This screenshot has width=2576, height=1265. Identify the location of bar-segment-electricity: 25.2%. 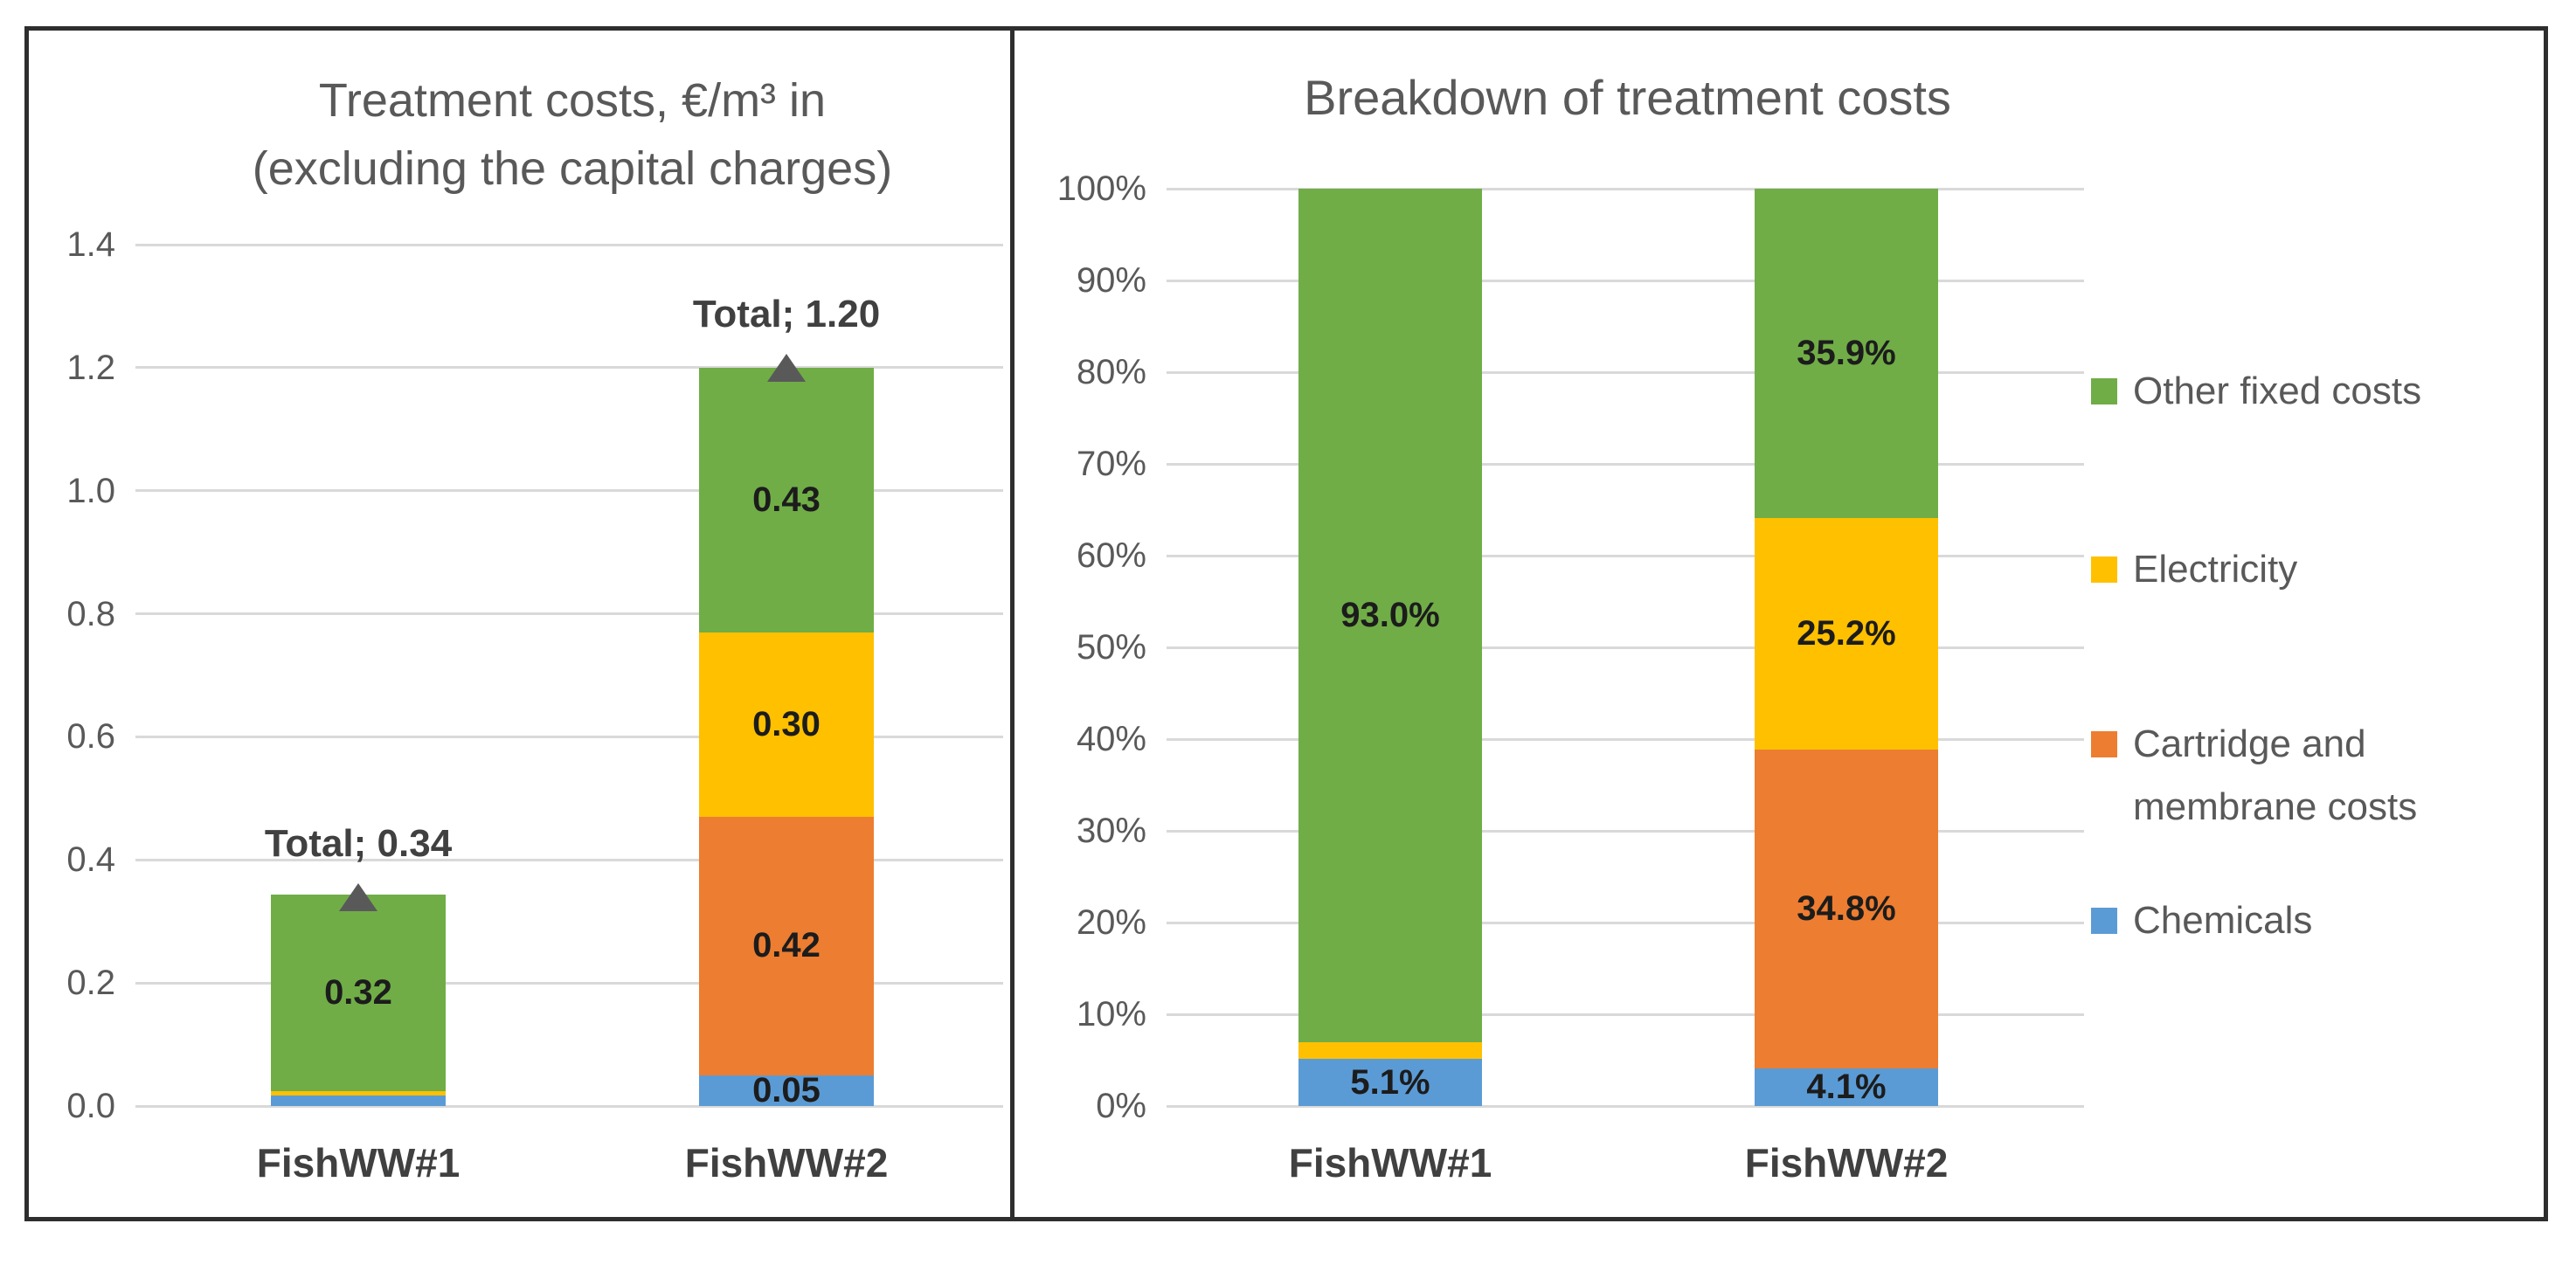
(1846, 633).